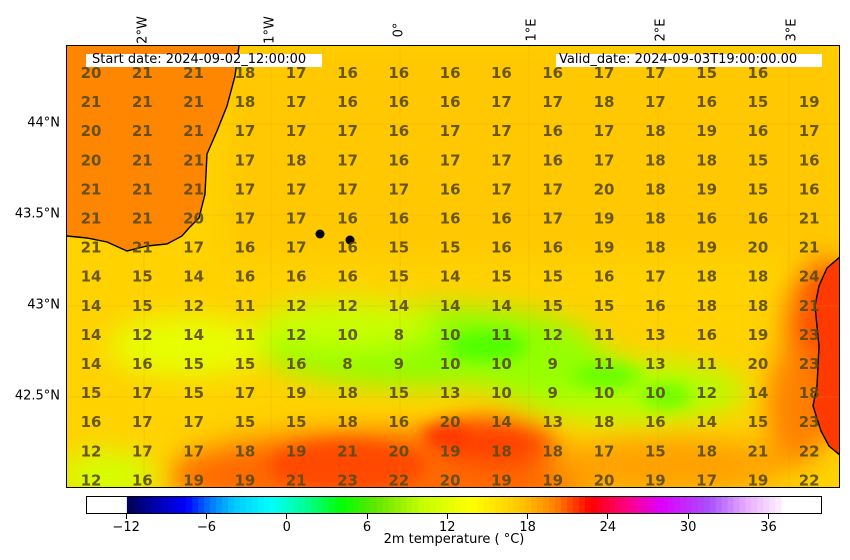 This screenshot has height=560, width=850. I want to click on lat-label: 44°N, so click(43, 123).